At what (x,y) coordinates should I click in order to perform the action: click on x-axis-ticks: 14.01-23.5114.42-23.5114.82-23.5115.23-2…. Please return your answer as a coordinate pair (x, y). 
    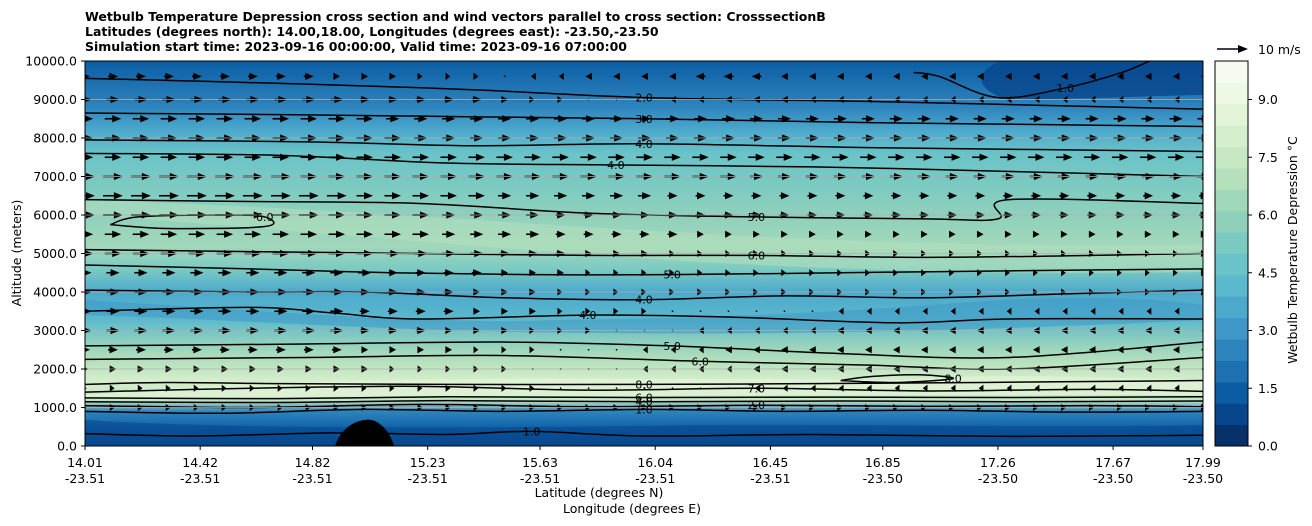
    Looking at the image, I should click on (644, 466).